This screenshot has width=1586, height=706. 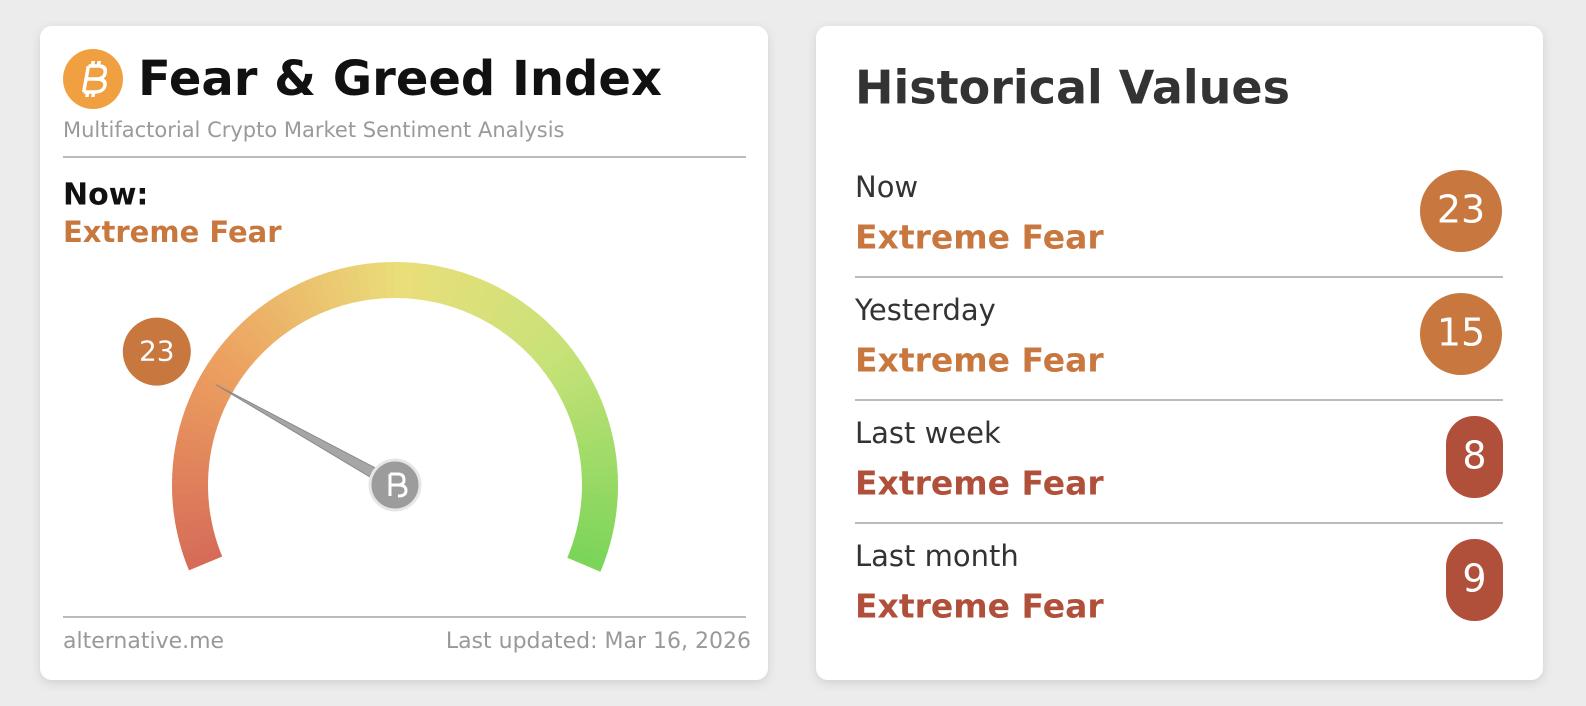 I want to click on row-label: Last week, so click(x=928, y=433).